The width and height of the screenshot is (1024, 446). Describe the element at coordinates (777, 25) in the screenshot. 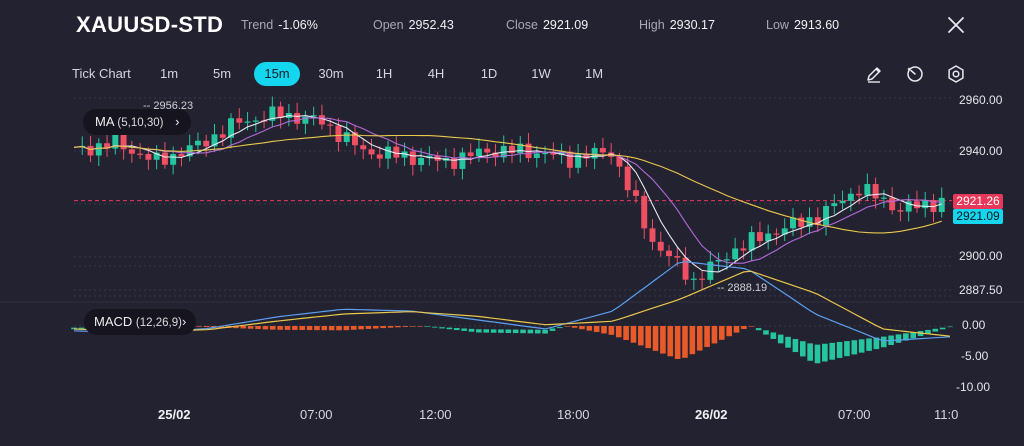

I see `low-label: Low` at that location.